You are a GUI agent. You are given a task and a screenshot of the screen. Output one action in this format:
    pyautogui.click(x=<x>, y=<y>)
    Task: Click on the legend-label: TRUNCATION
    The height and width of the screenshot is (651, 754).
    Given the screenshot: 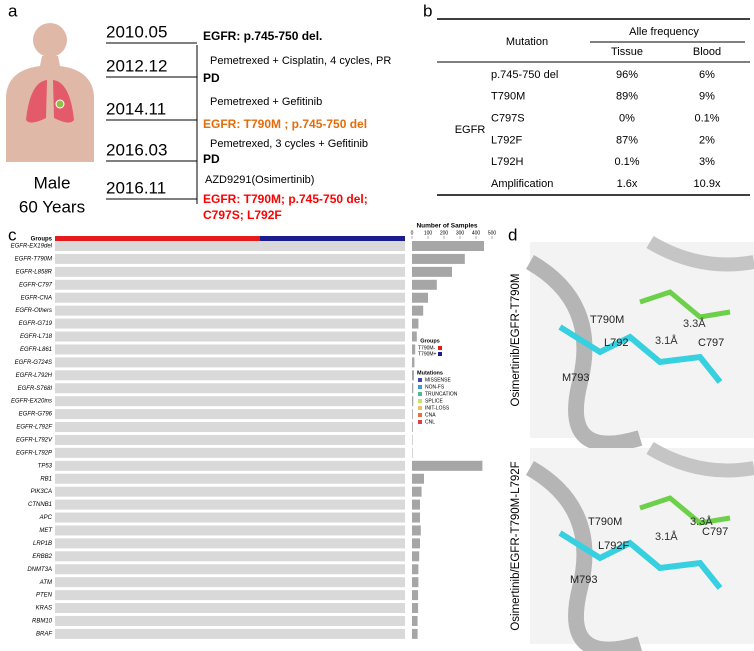 What is the action you would take?
    pyautogui.click(x=441, y=394)
    